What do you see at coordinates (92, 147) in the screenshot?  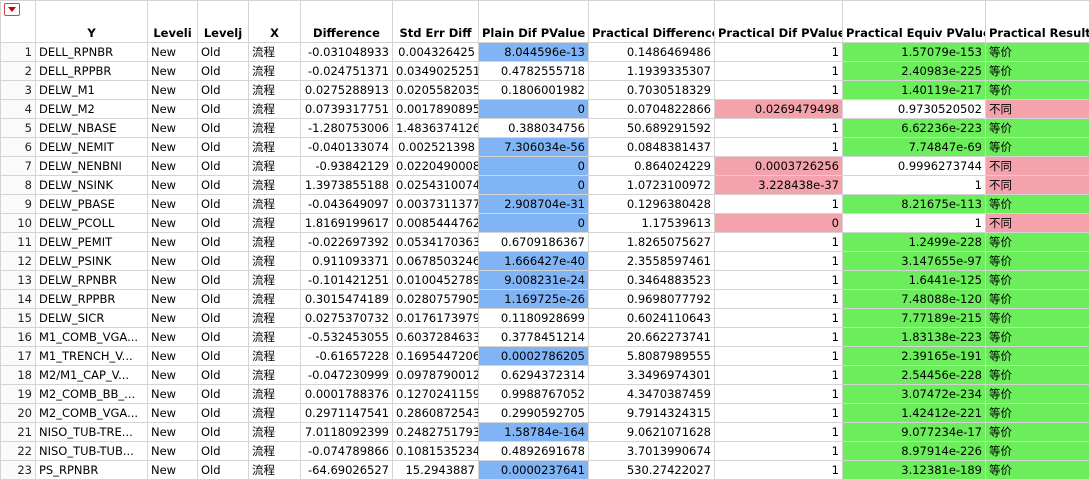 I see `cell: DELW_NEMIT` at bounding box center [92, 147].